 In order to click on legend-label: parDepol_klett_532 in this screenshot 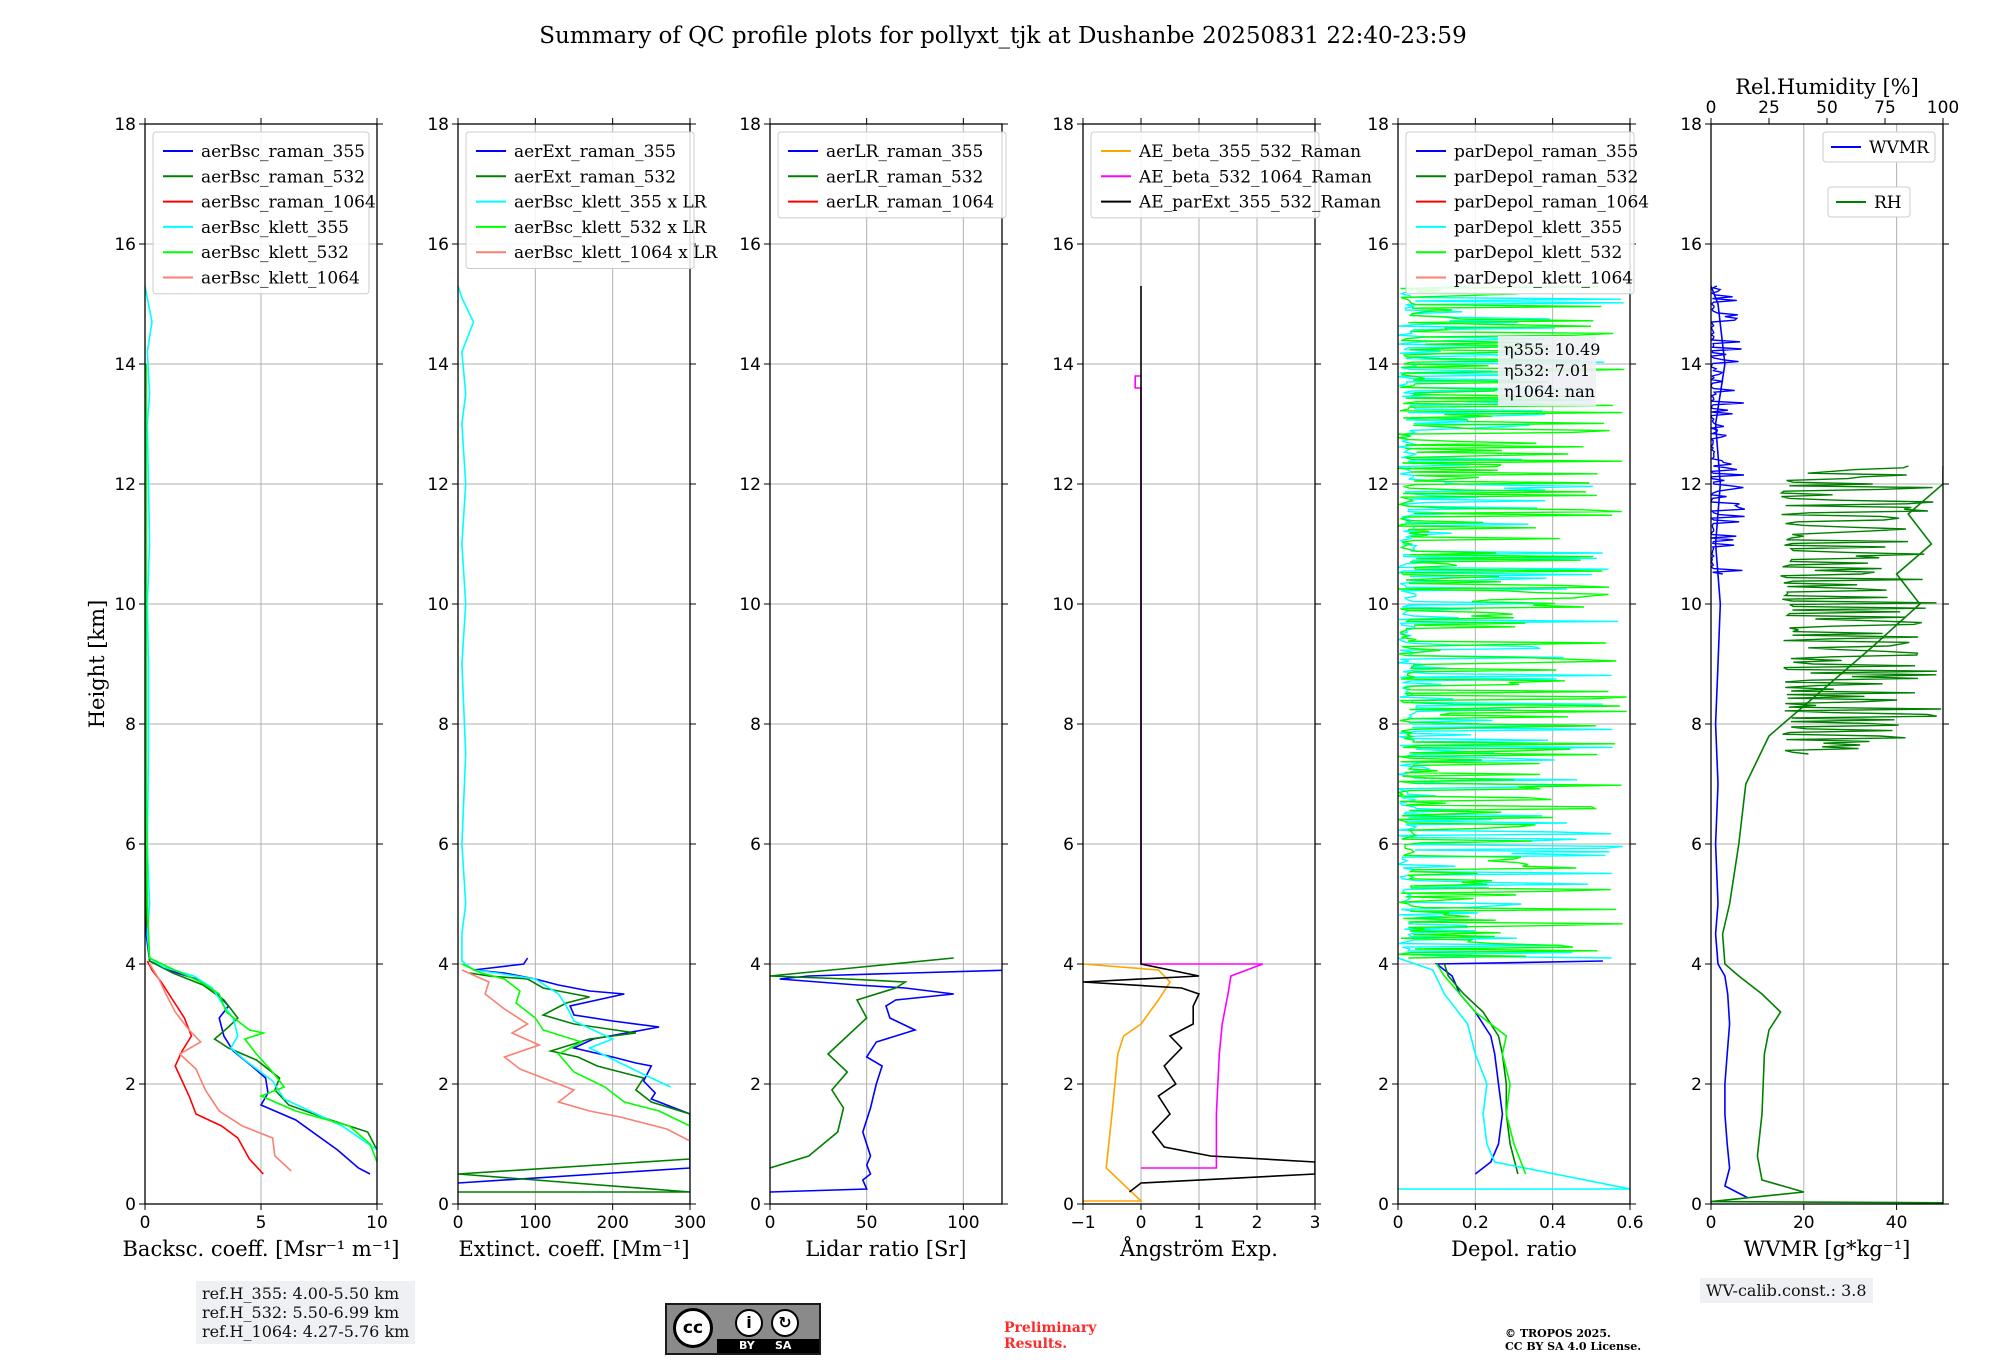, I will do `click(1538, 253)`.